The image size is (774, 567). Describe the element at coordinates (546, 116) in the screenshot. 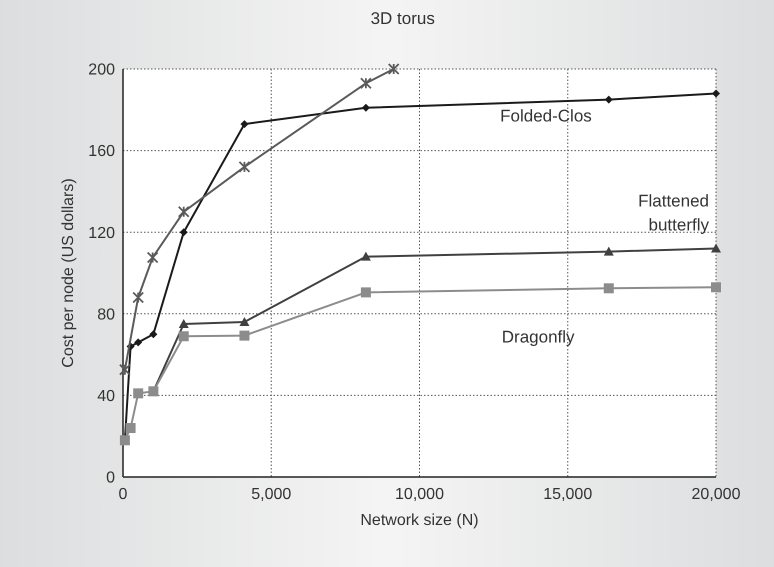

I see `series-label: Folded-Clos` at that location.